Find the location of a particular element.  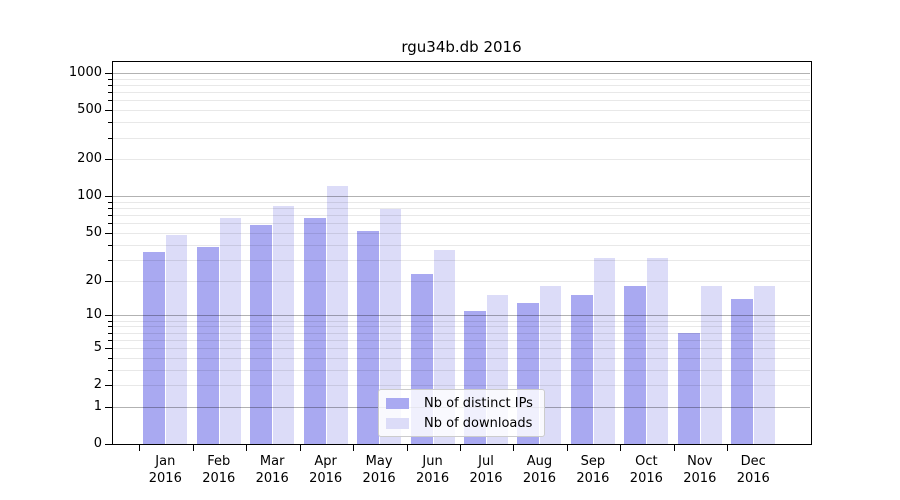

y-tick-label: 1 is located at coordinates (97, 407).